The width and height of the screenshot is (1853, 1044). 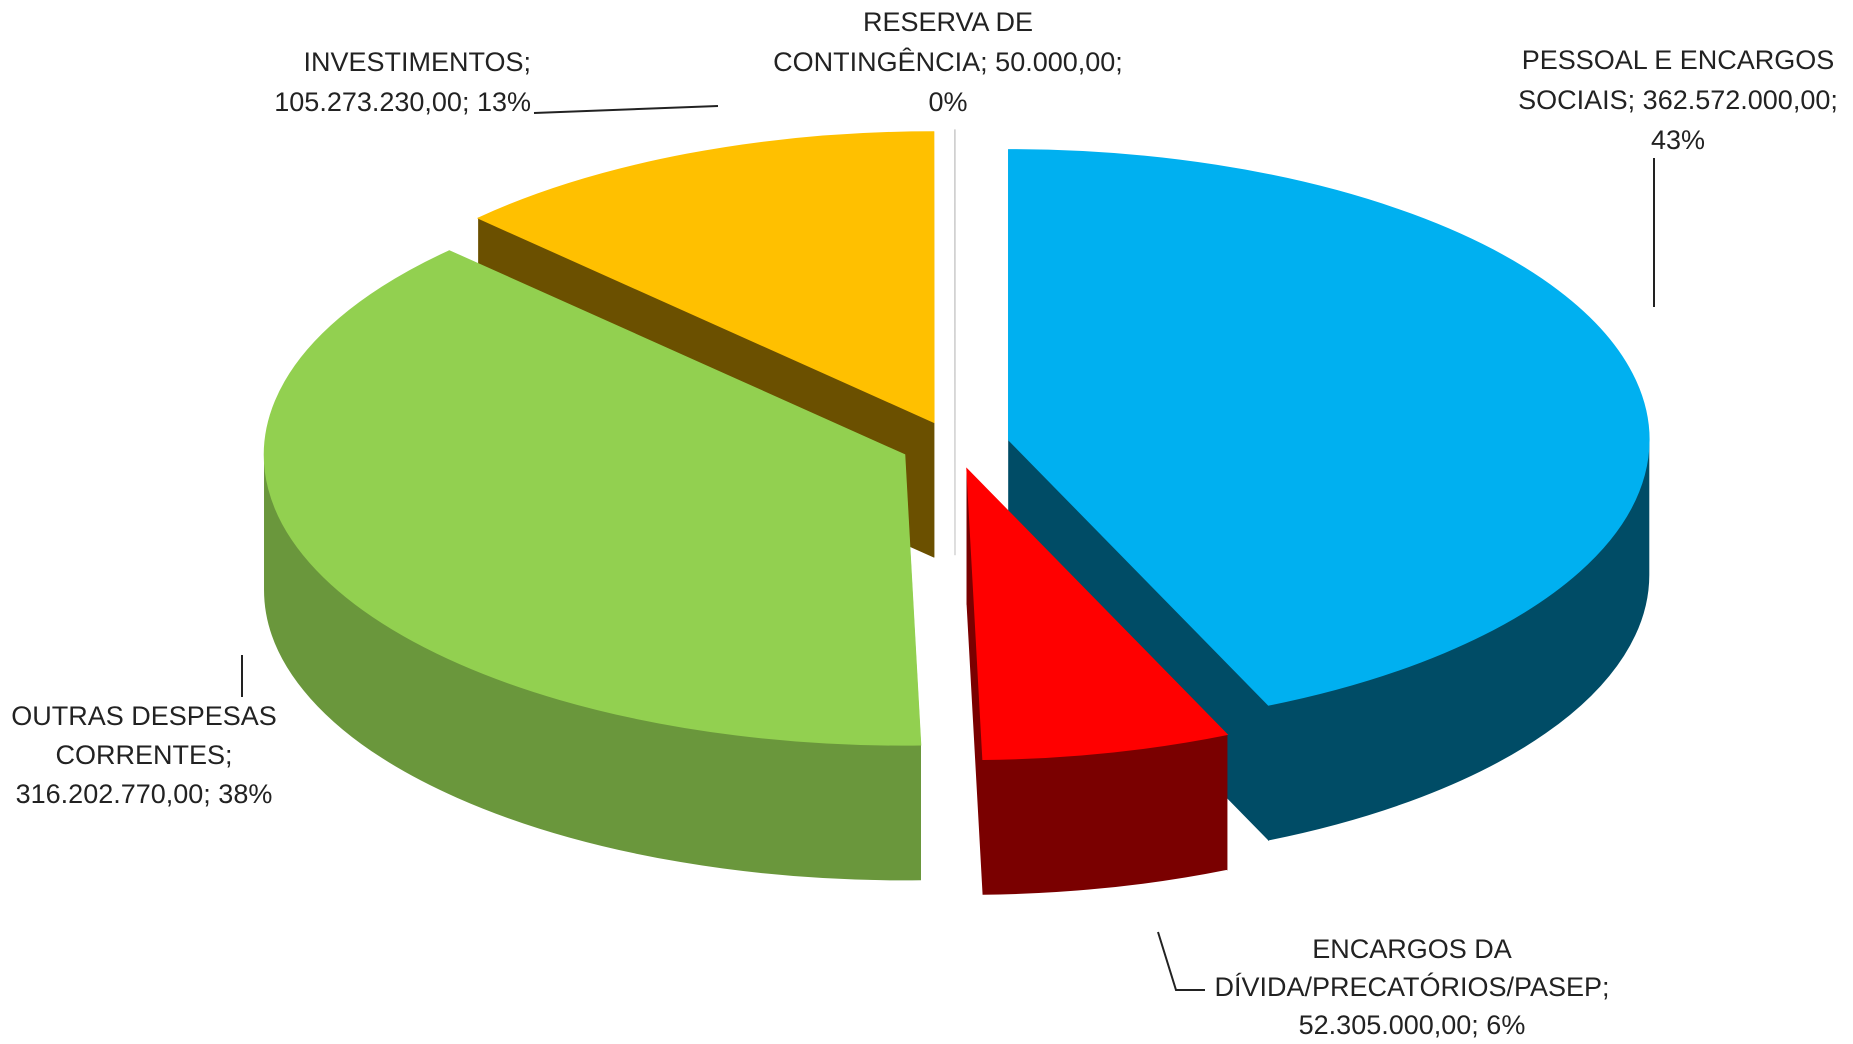 What do you see at coordinates (948, 61) in the screenshot?
I see `data-label: CONTINGÊNCIA; 50.000,00;` at bounding box center [948, 61].